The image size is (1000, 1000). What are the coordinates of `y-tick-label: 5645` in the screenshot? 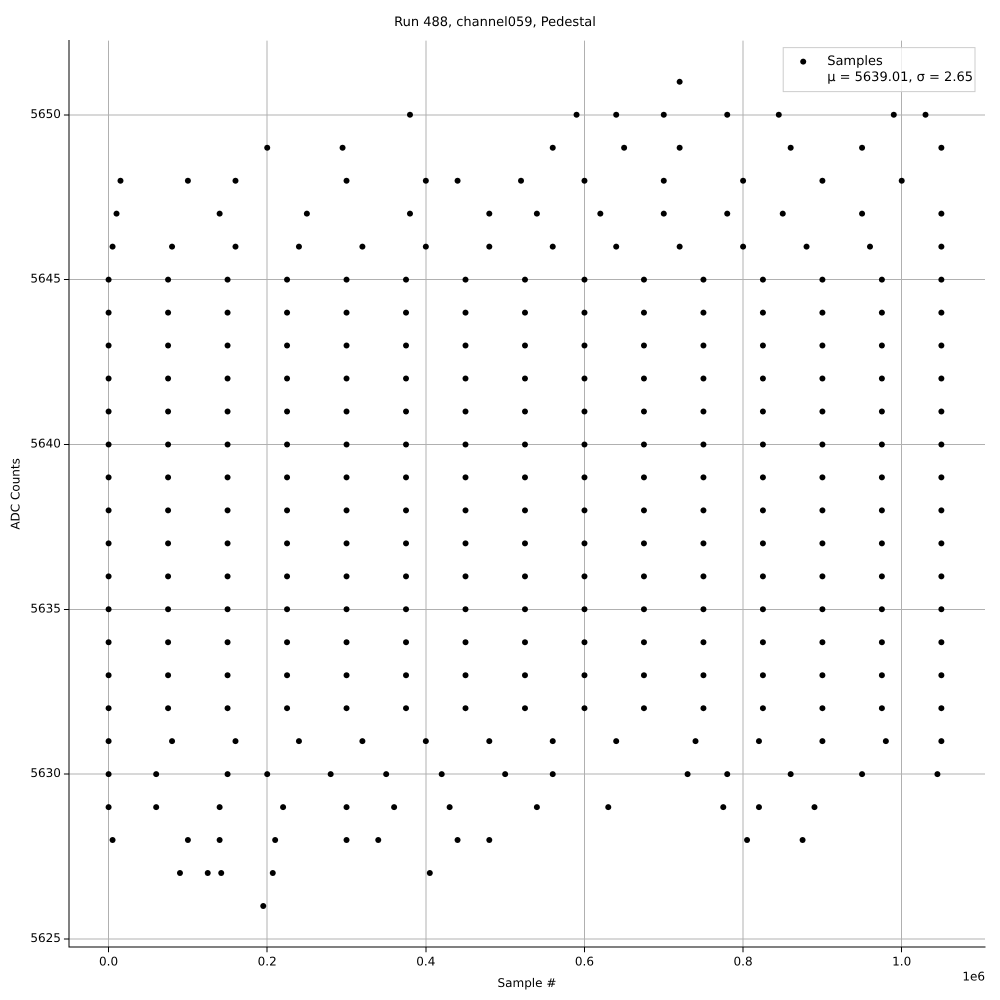 It's located at (45, 279).